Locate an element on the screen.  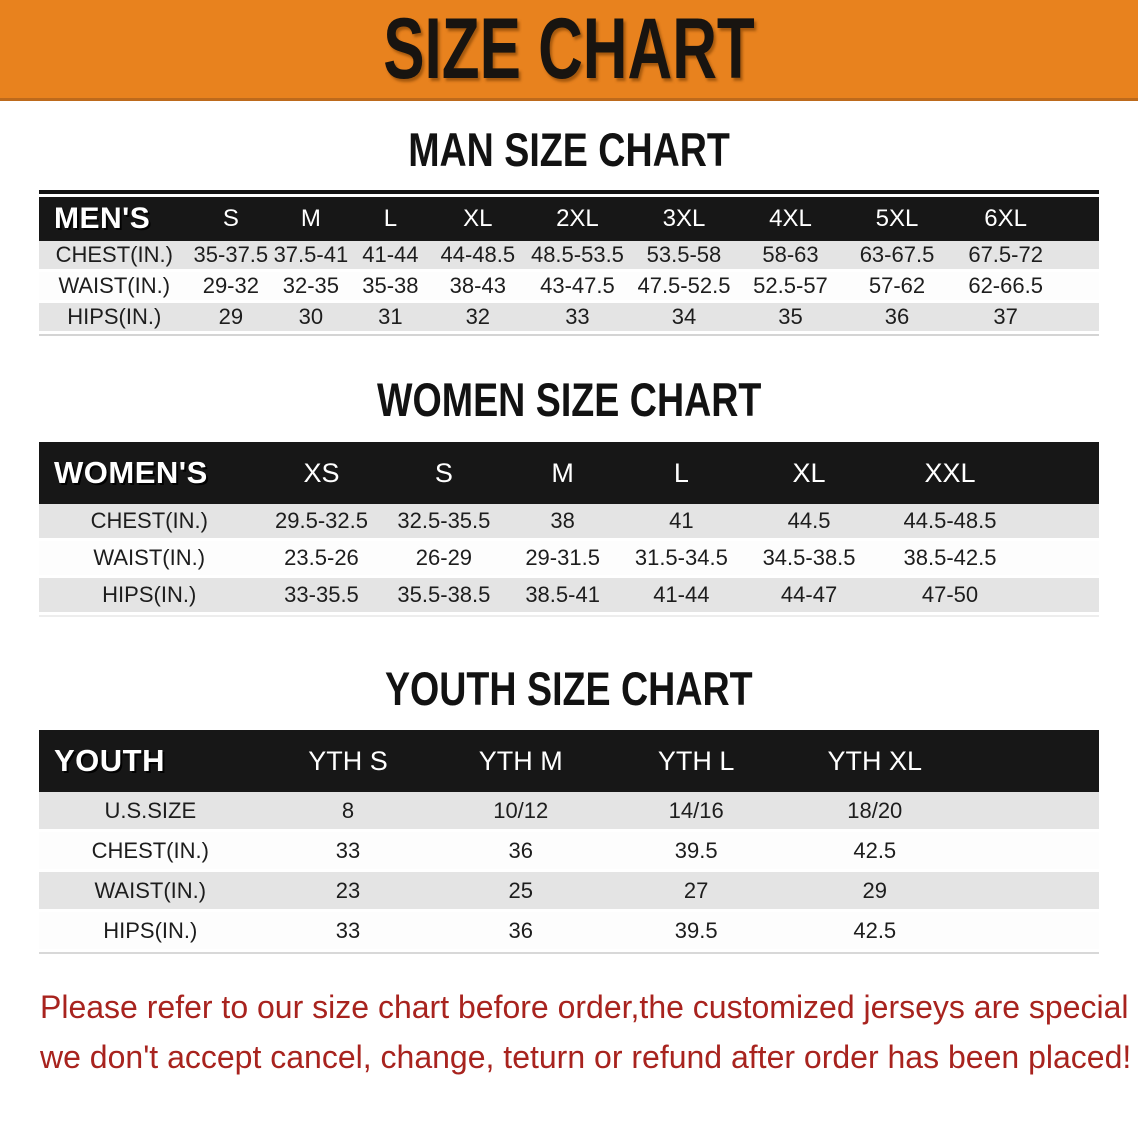
womens-header-row: WOMEN'S XS S M L XL XXL is located at coordinates (569, 473).